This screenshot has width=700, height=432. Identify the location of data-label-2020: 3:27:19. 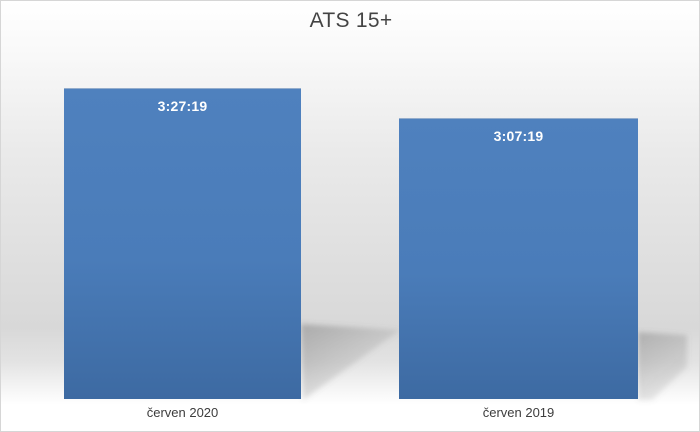
(182, 106).